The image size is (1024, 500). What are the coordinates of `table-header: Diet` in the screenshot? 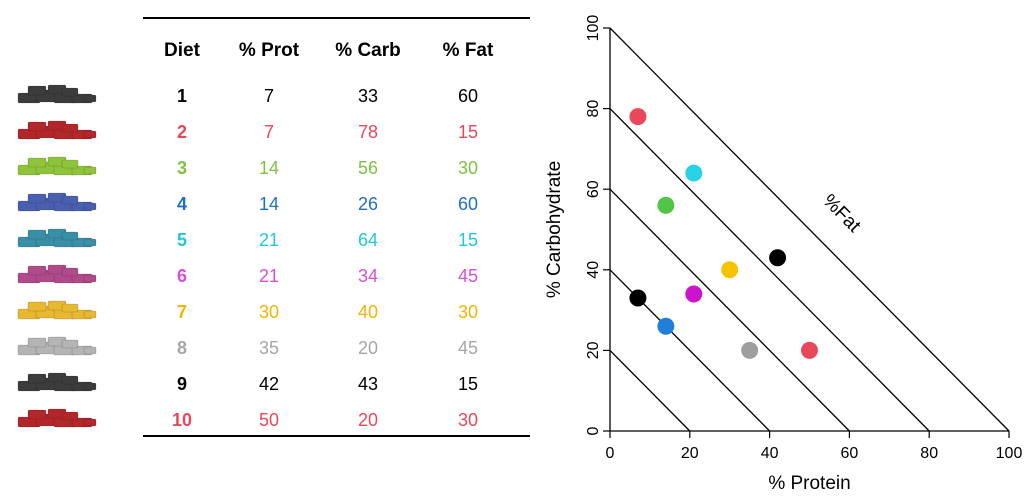 It's located at (182, 50).